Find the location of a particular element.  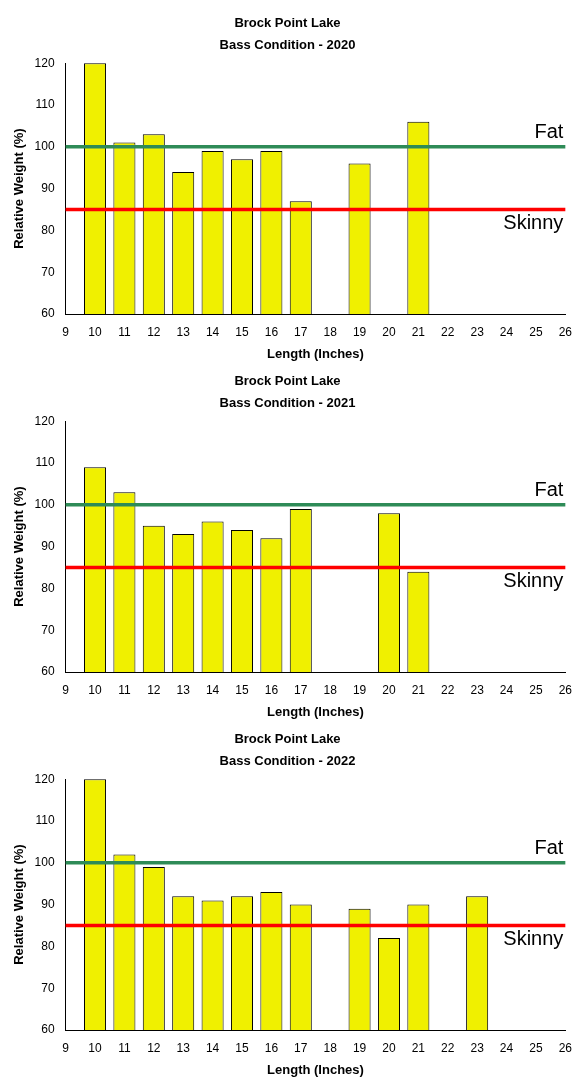

chart-subtitle: Bass Condition - 2022 is located at coordinates (287, 760).